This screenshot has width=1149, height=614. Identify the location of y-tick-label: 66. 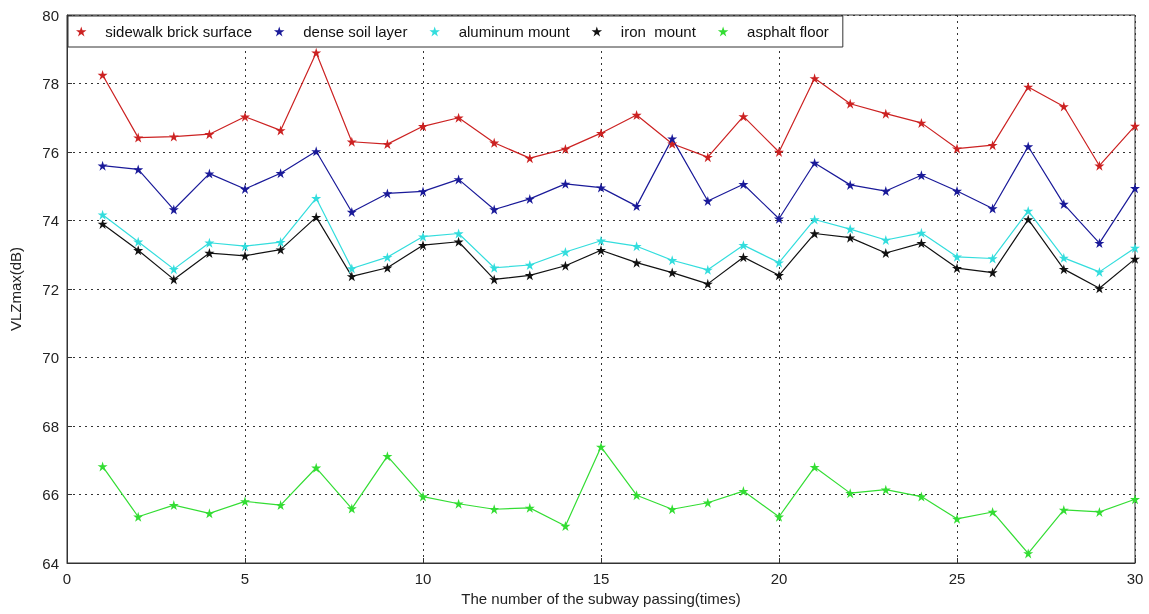
(50, 494).